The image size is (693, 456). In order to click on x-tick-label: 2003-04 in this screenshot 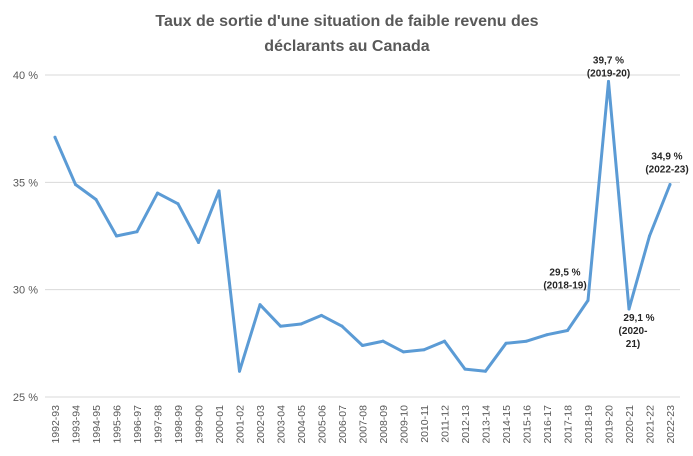, I will do `click(282, 424)`.